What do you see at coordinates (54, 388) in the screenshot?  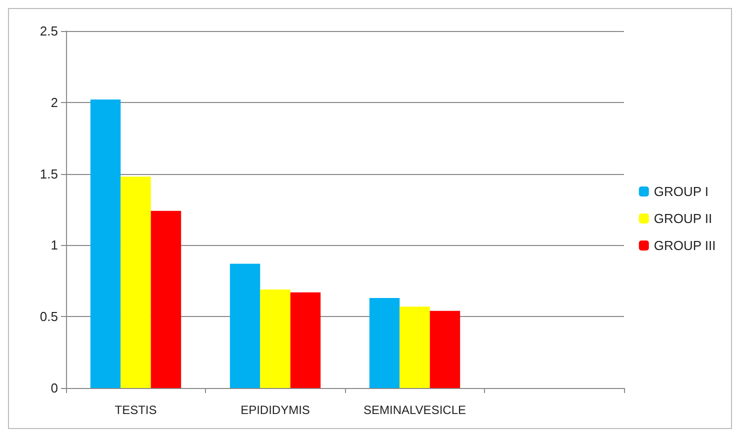 I see `y-tick-label: 0` at bounding box center [54, 388].